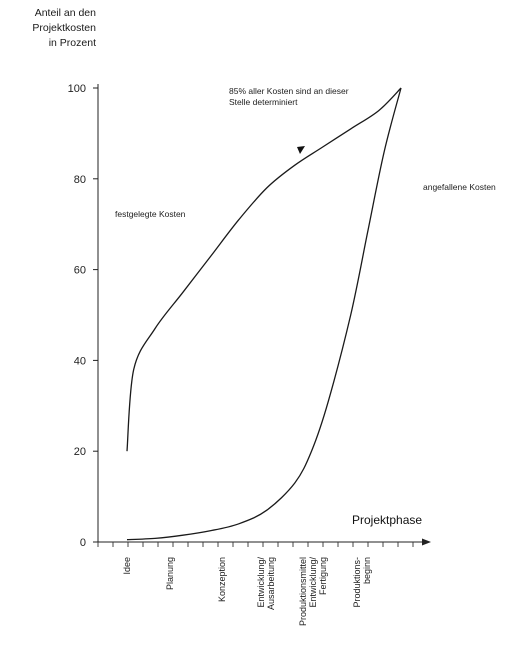 The height and width of the screenshot is (660, 524). What do you see at coordinates (426, 542) in the screenshot?
I see `x-axis-arrow` at bounding box center [426, 542].